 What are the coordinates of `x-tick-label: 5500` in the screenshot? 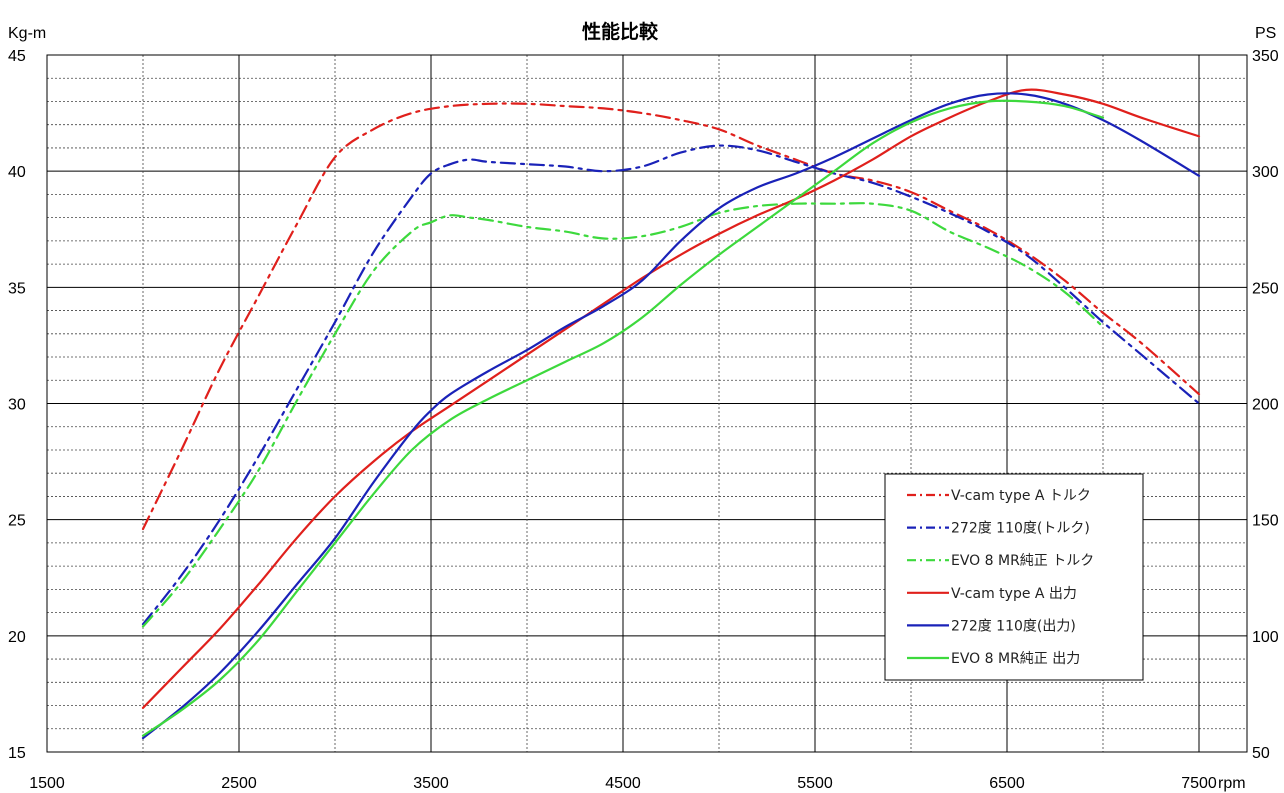 It's located at (815, 783).